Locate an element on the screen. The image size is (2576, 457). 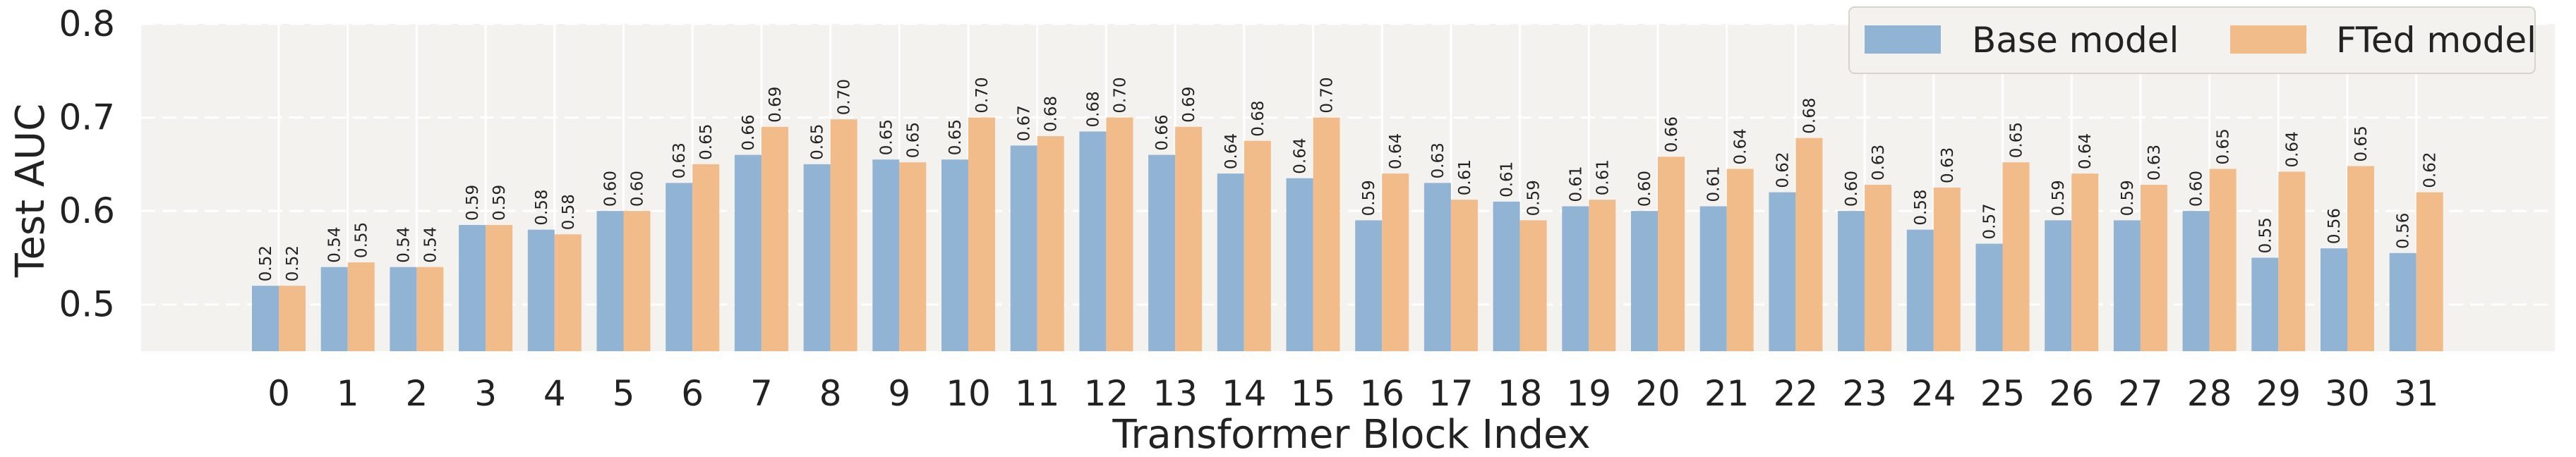
x-tick-label: 7 is located at coordinates (761, 393).